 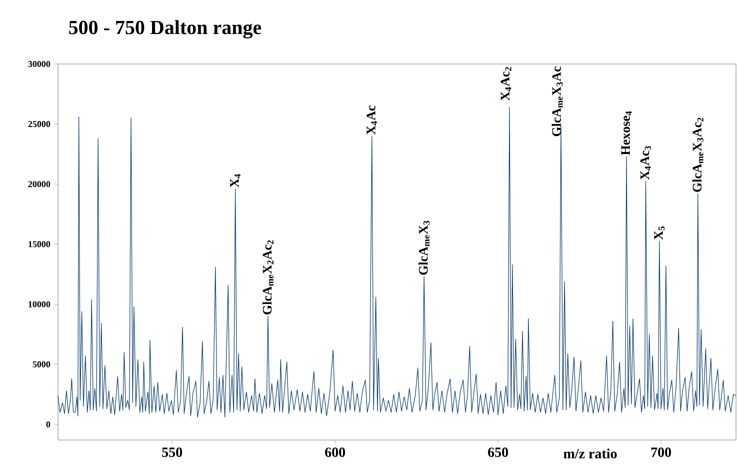 I want to click on chart-title: 500 - 750 Dalton range, so click(x=165, y=29).